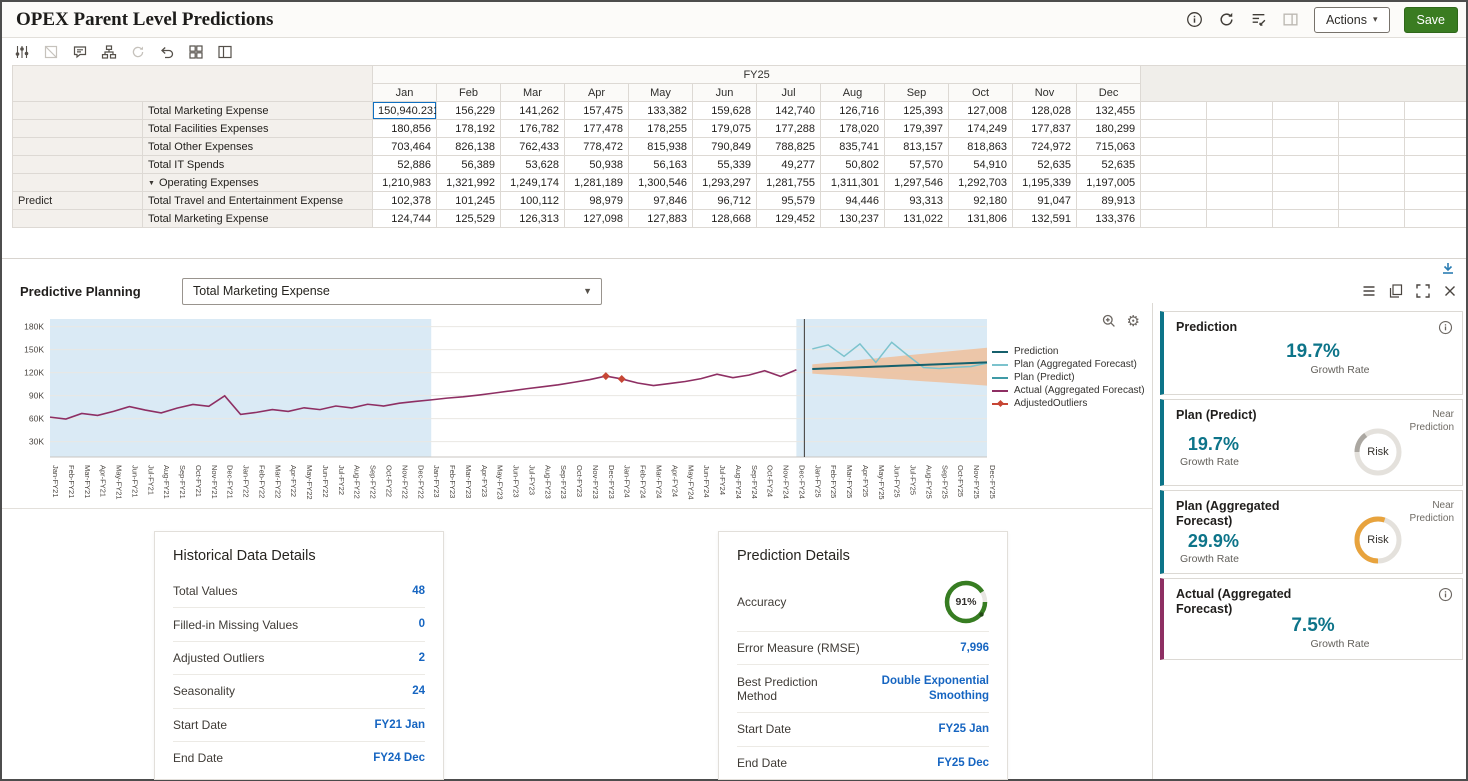 This screenshot has width=1468, height=781. What do you see at coordinates (1108, 146) in the screenshot?
I see `grid-cell: 715,063` at bounding box center [1108, 146].